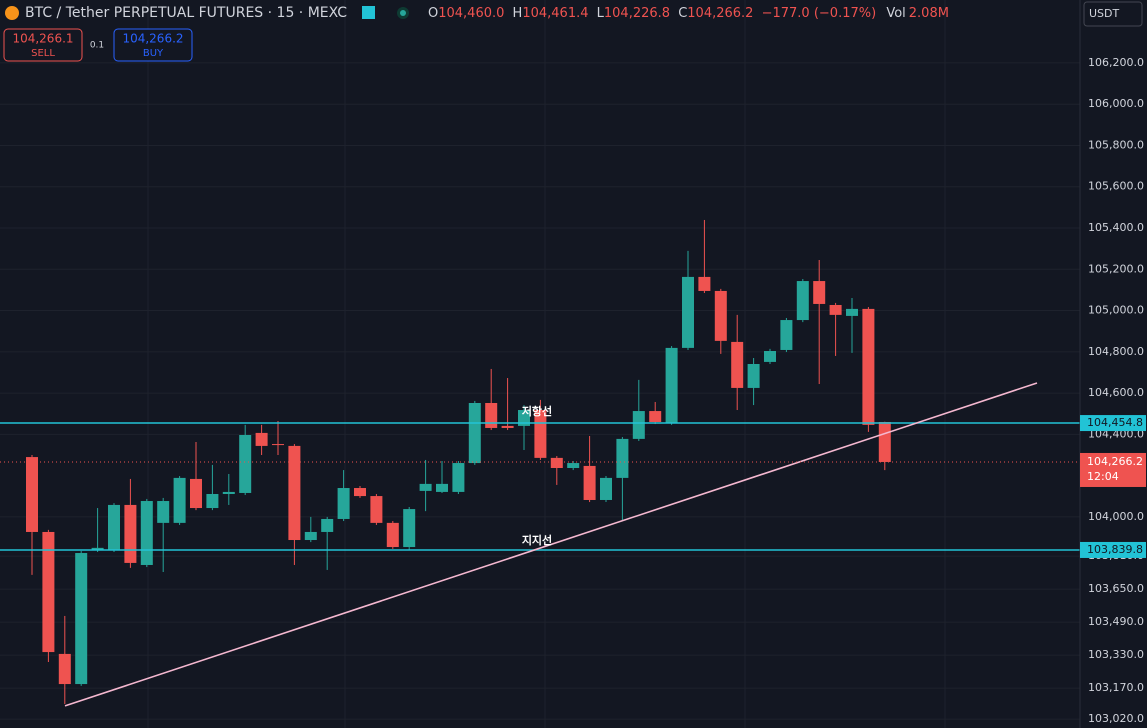 Image resolution: width=1147 pixels, height=728 pixels. What do you see at coordinates (1116, 103) in the screenshot?
I see `y-tick-label: 106,000.0` at bounding box center [1116, 103].